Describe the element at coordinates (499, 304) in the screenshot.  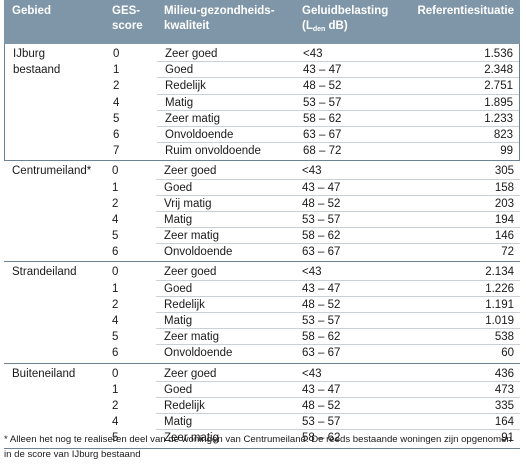
I see `referentie-cell: 1.191` at that location.